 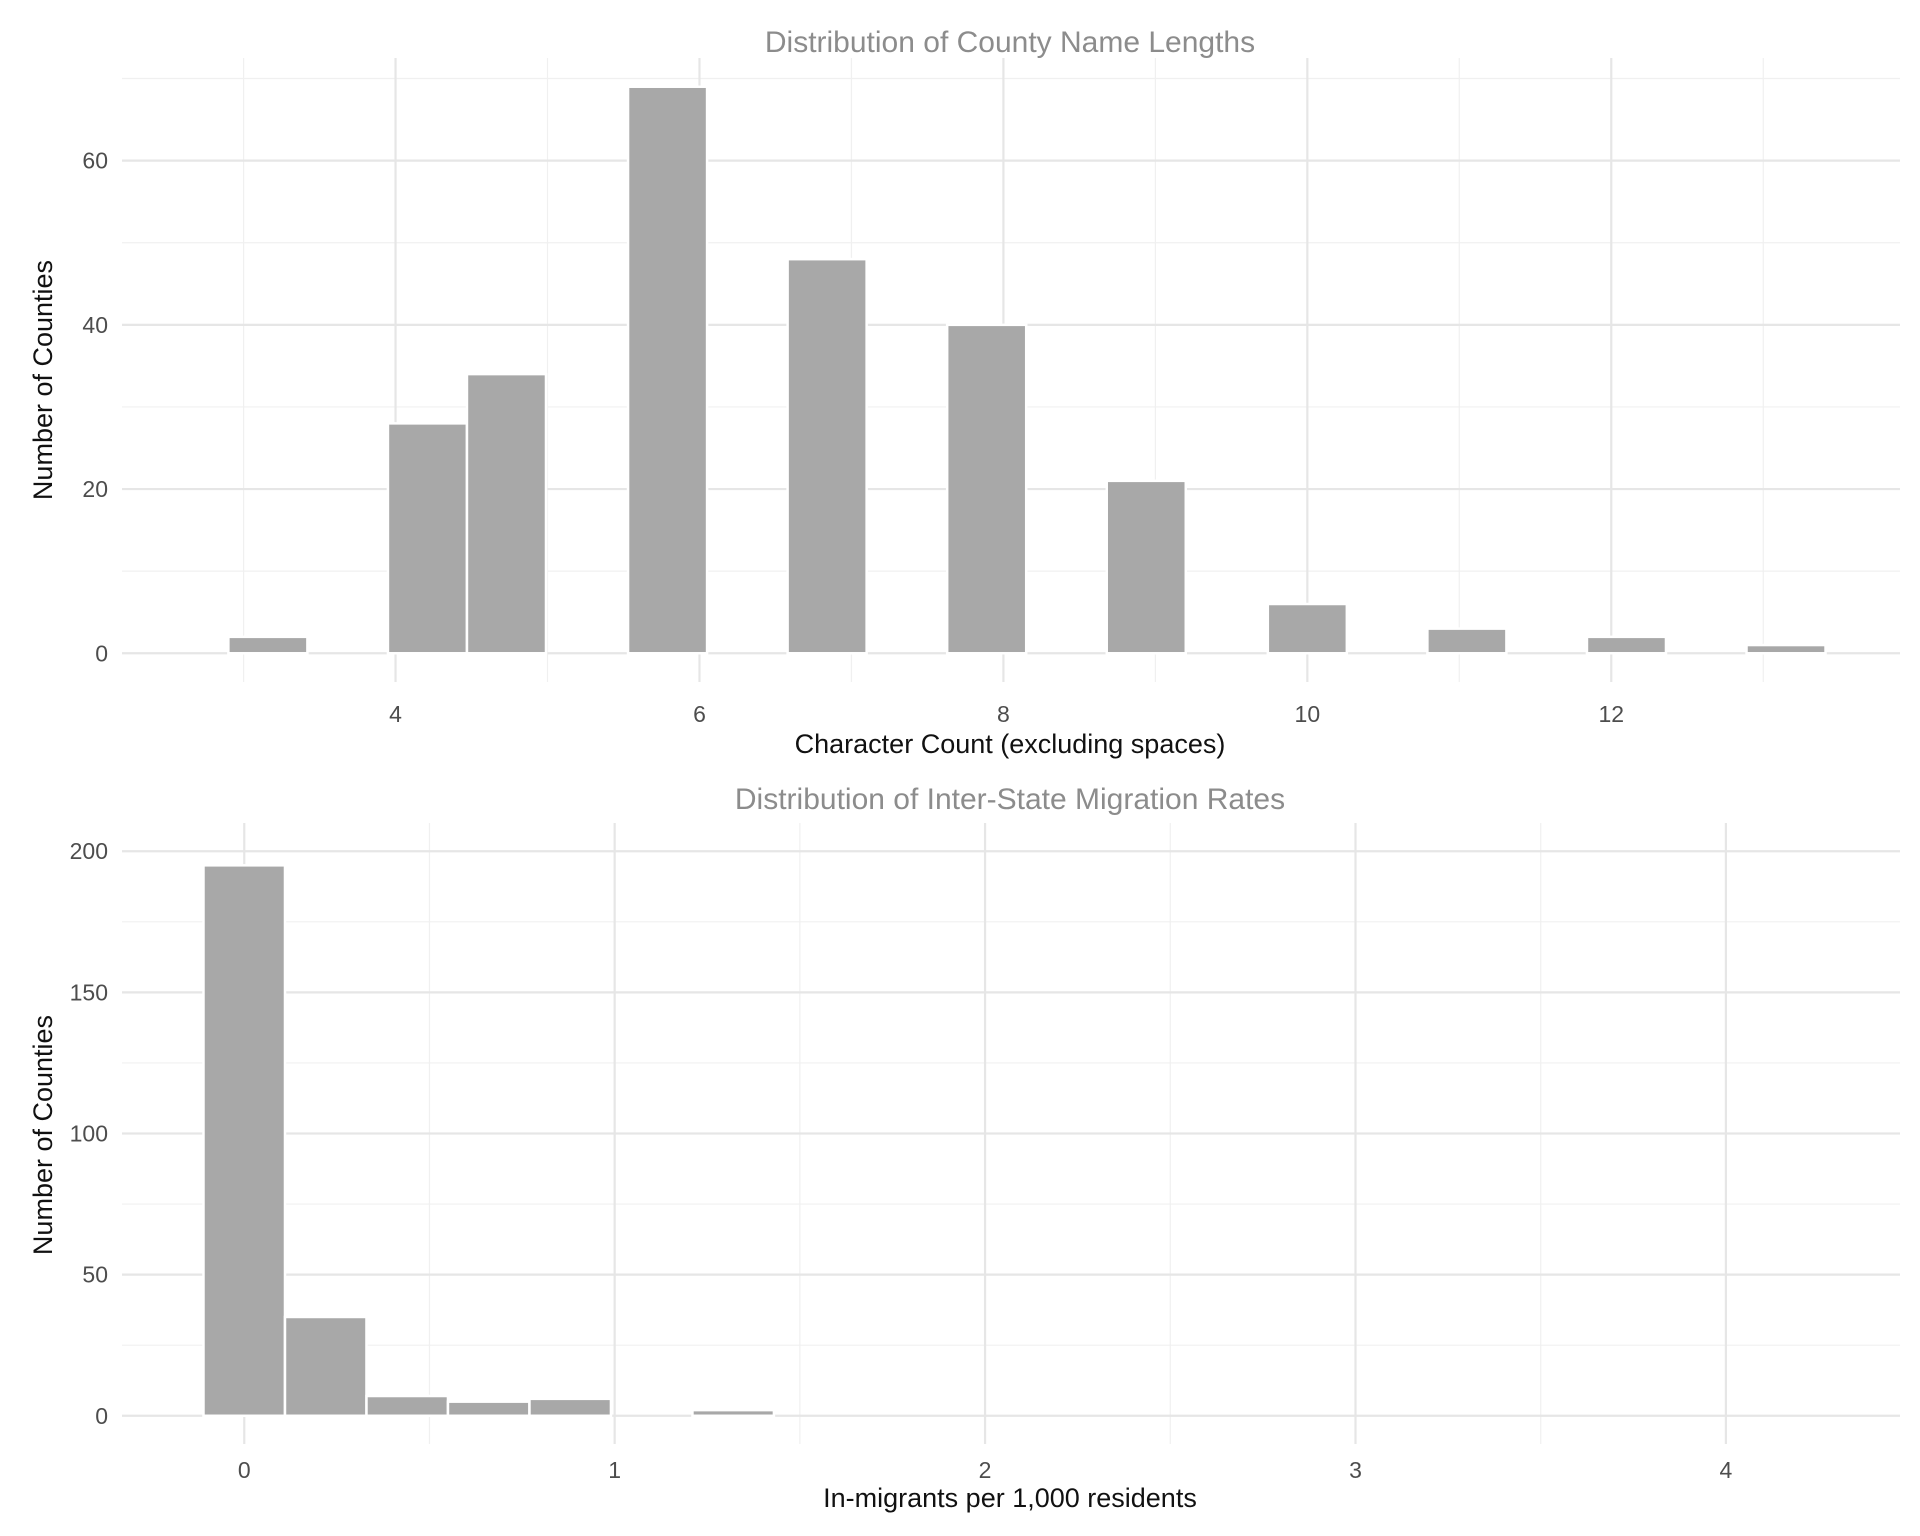 I want to click on x-axis-title: Character Count (excluding spaces), so click(x=1010, y=744).